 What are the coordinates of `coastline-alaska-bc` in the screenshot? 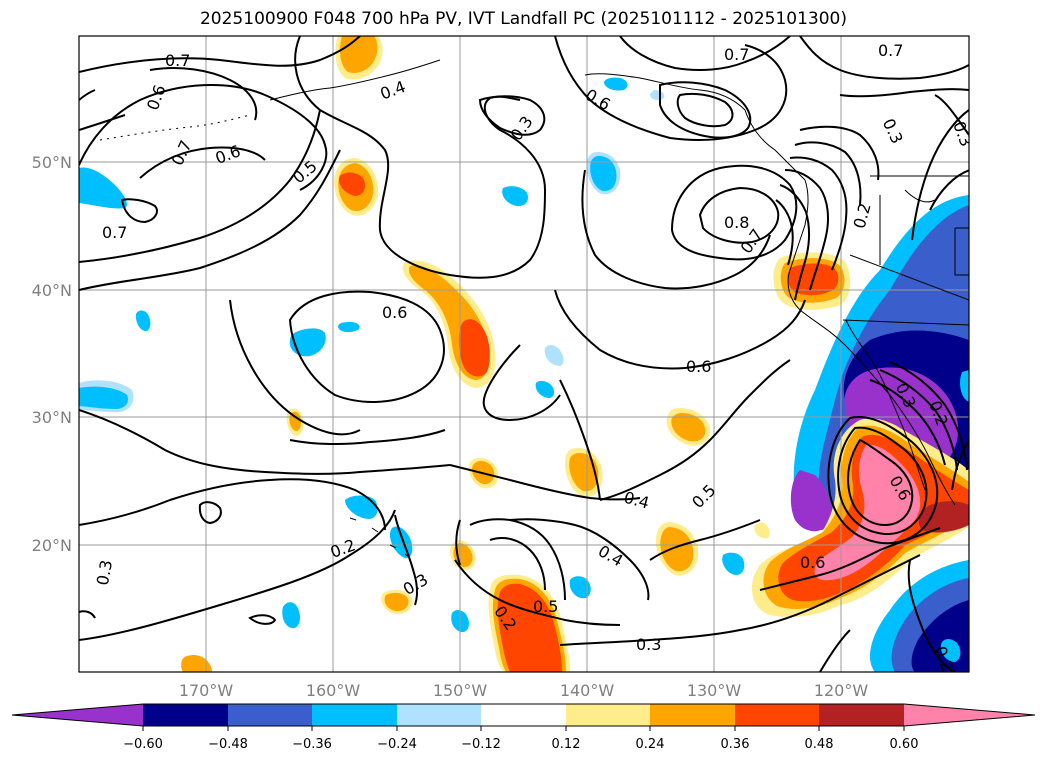 It's located at (695, 127).